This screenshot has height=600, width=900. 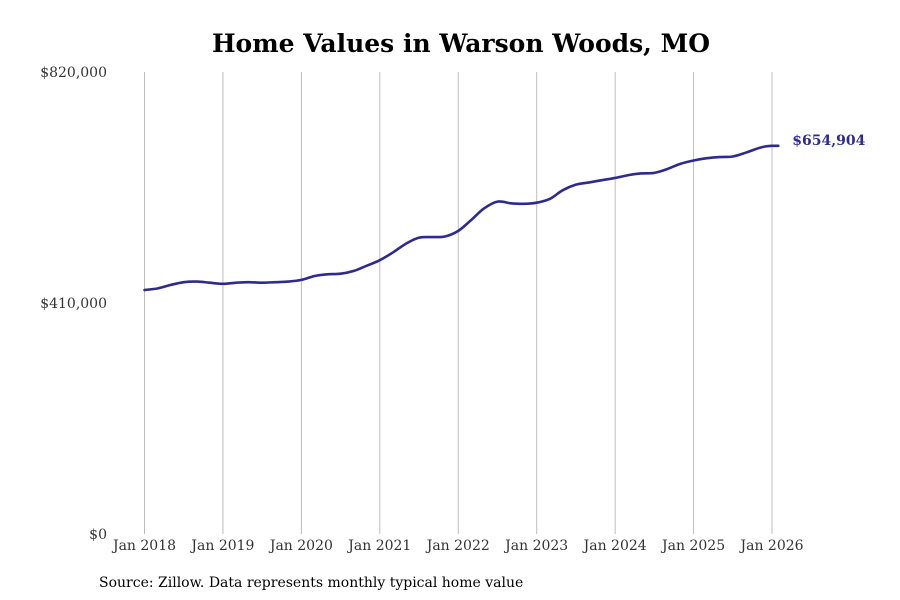 I want to click on y-tick-label-0: $0, so click(x=98, y=535).